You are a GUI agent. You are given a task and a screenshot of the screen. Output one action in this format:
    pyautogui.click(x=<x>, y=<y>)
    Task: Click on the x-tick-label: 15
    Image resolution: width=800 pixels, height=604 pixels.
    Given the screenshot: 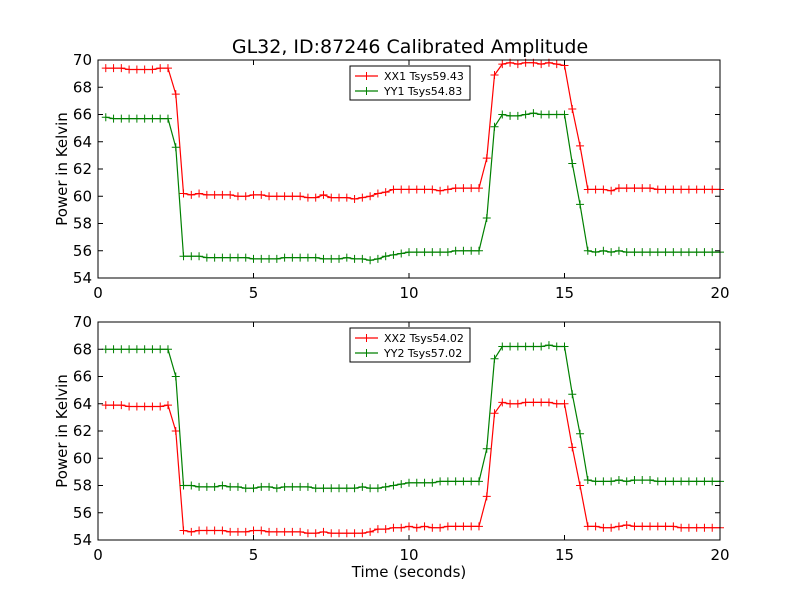 What is the action you would take?
    pyautogui.click(x=564, y=293)
    